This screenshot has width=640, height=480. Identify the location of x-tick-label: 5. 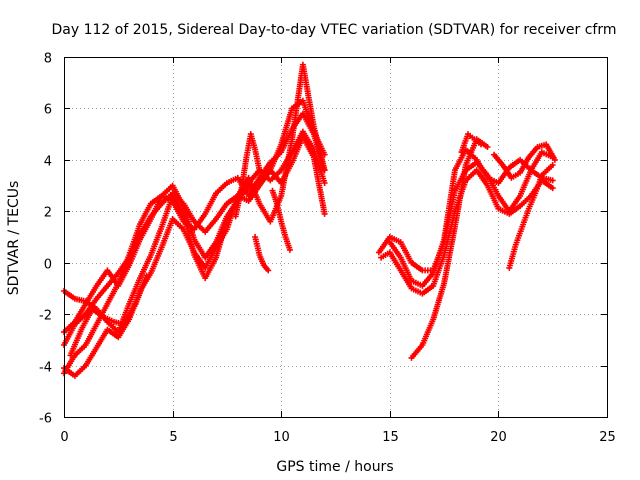
(173, 437).